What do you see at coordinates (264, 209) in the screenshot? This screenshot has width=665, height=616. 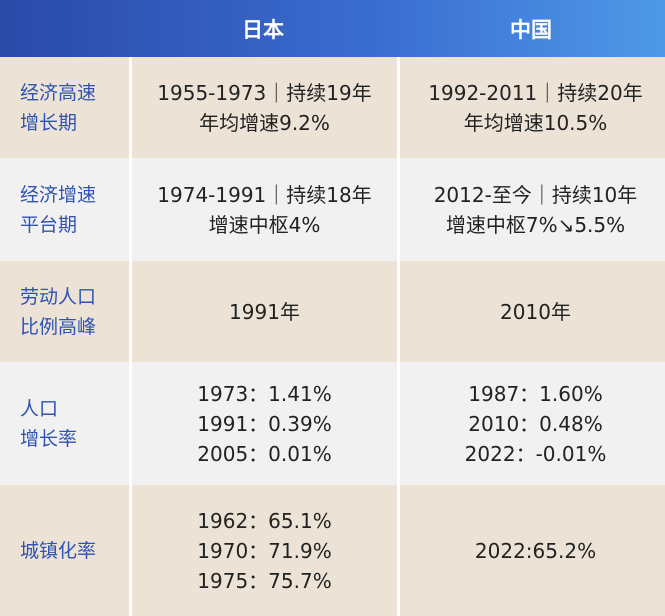 I see `cell-japan-plateau: 1974-1991｜持续18年 增速中枢4%` at bounding box center [264, 209].